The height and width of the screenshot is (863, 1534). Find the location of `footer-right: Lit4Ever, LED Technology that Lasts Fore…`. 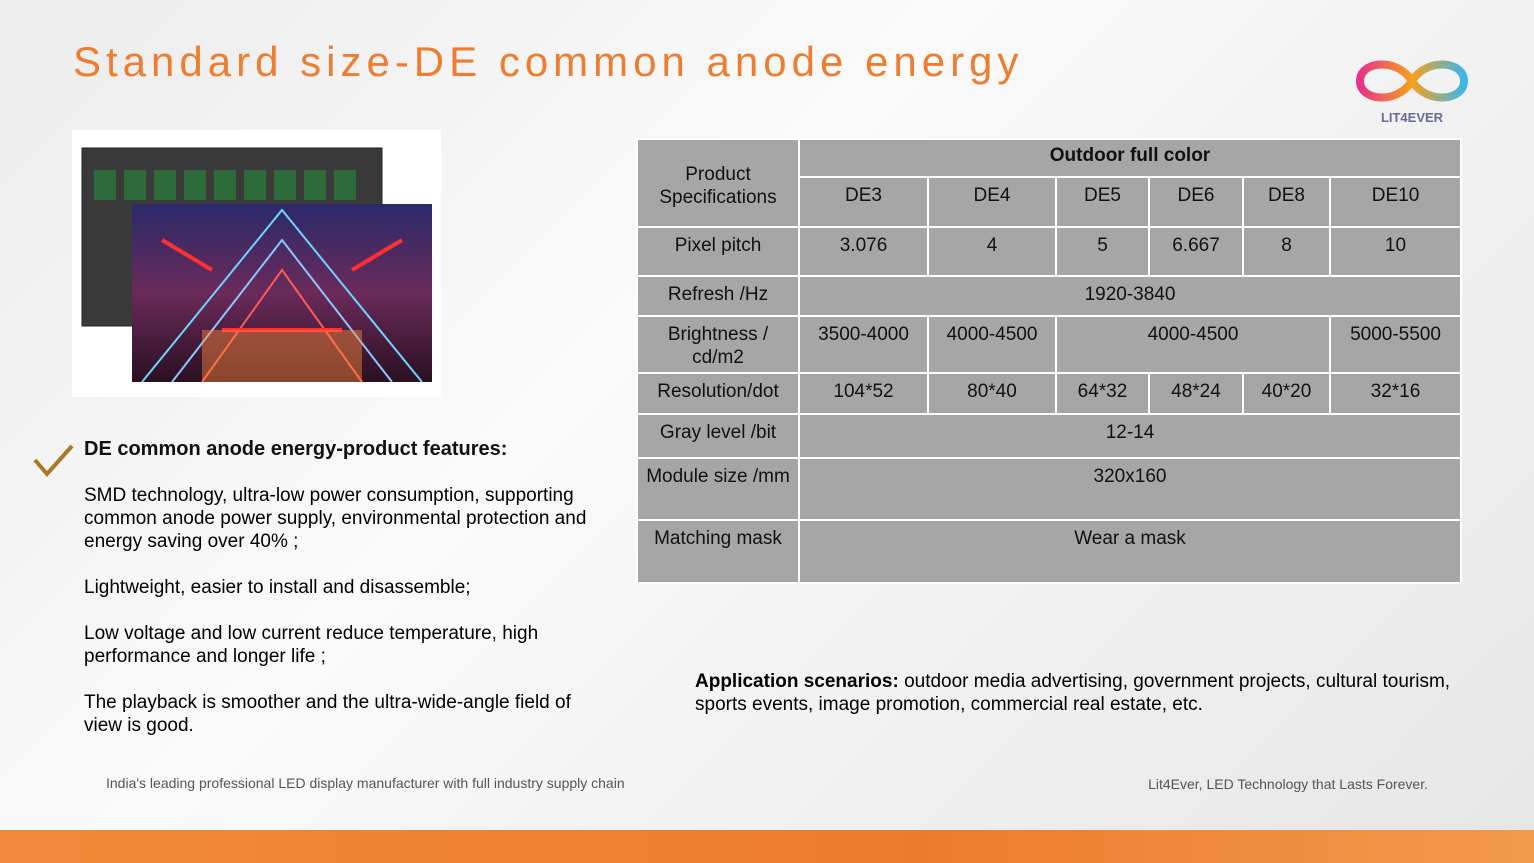

footer-right: Lit4Ever, LED Technology that Lasts Fore… is located at coordinates (1288, 784).